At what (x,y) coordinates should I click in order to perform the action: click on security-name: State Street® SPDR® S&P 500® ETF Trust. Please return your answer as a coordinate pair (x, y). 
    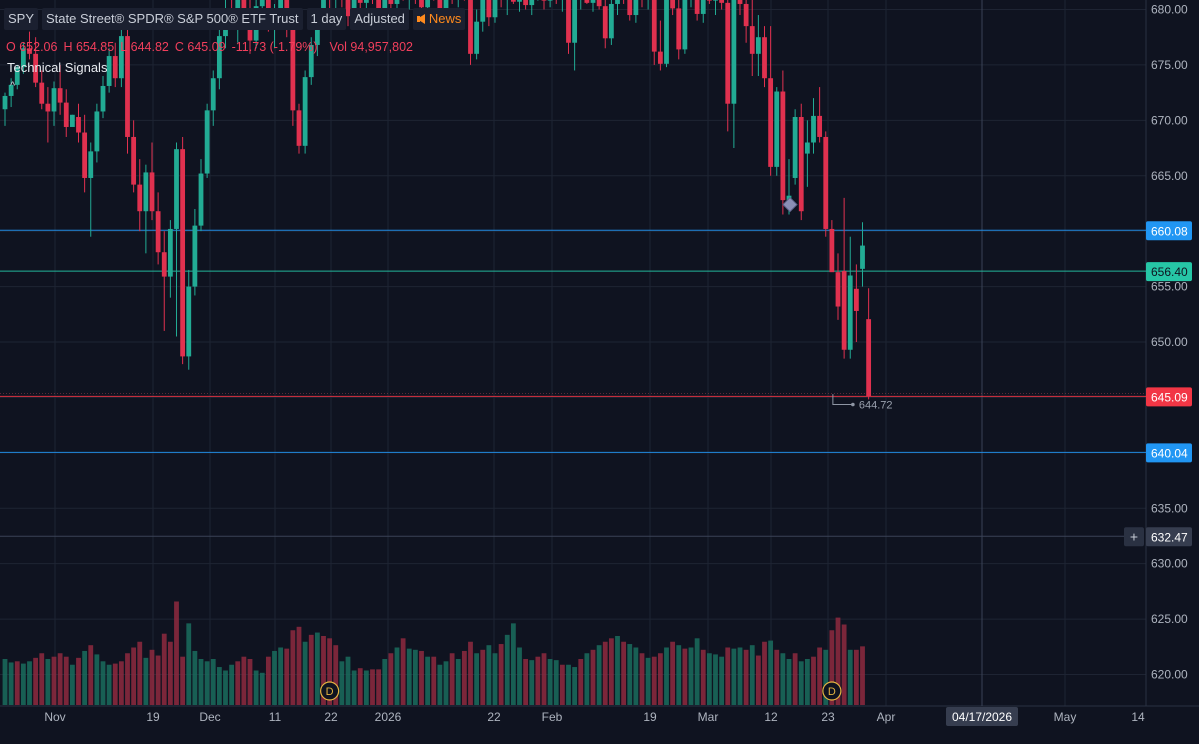
    Looking at the image, I should click on (172, 19).